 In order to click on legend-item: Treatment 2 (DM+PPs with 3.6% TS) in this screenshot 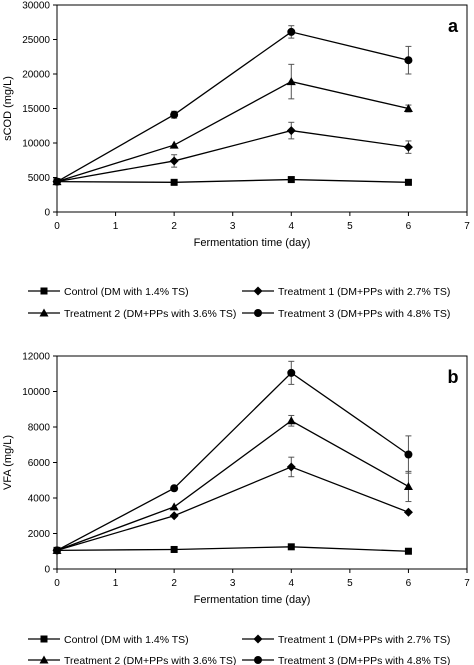, I will do `click(132, 660)`.